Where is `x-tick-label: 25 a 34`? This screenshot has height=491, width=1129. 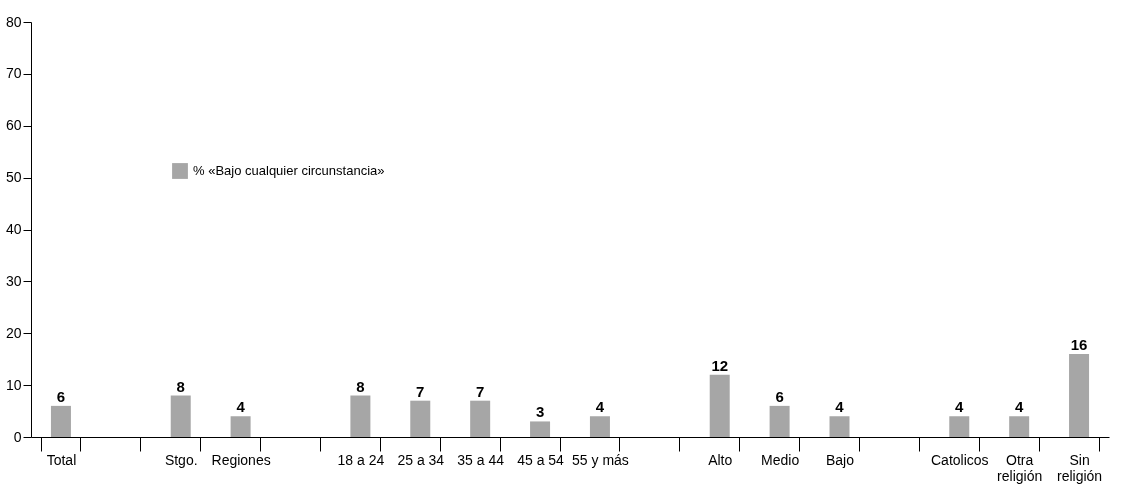 x-tick-label: 25 a 34 is located at coordinates (421, 459).